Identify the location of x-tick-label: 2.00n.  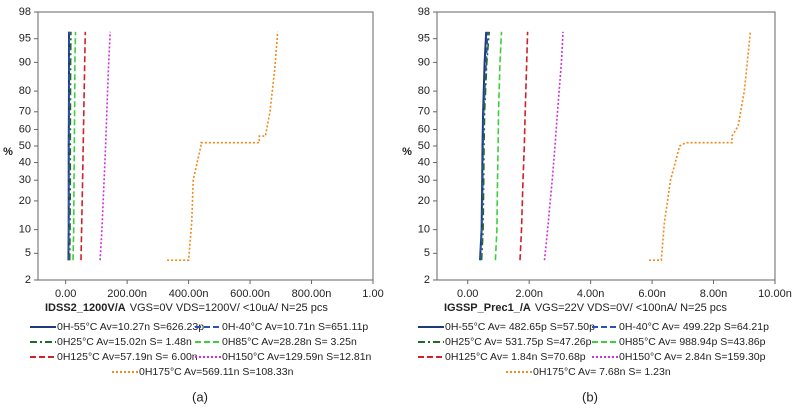
(529, 294).